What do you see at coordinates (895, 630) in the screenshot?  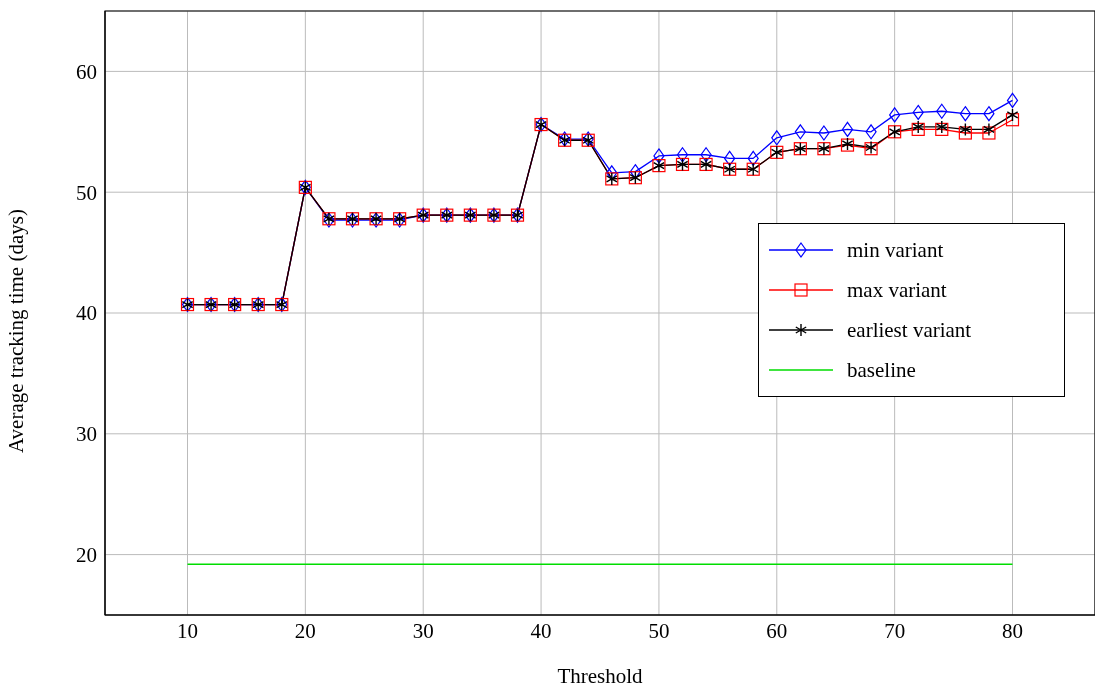 I see `x-tick-label: 70` at bounding box center [895, 630].